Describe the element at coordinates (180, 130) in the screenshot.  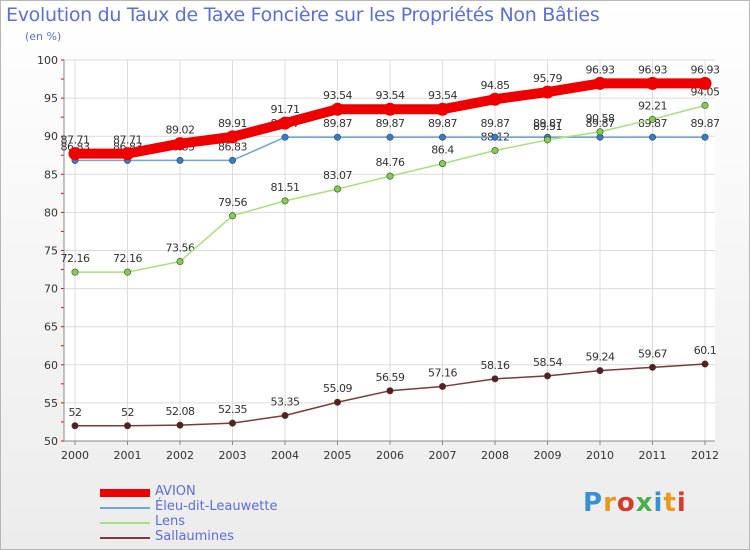
I see `data-label-avion: 89.02` at that location.